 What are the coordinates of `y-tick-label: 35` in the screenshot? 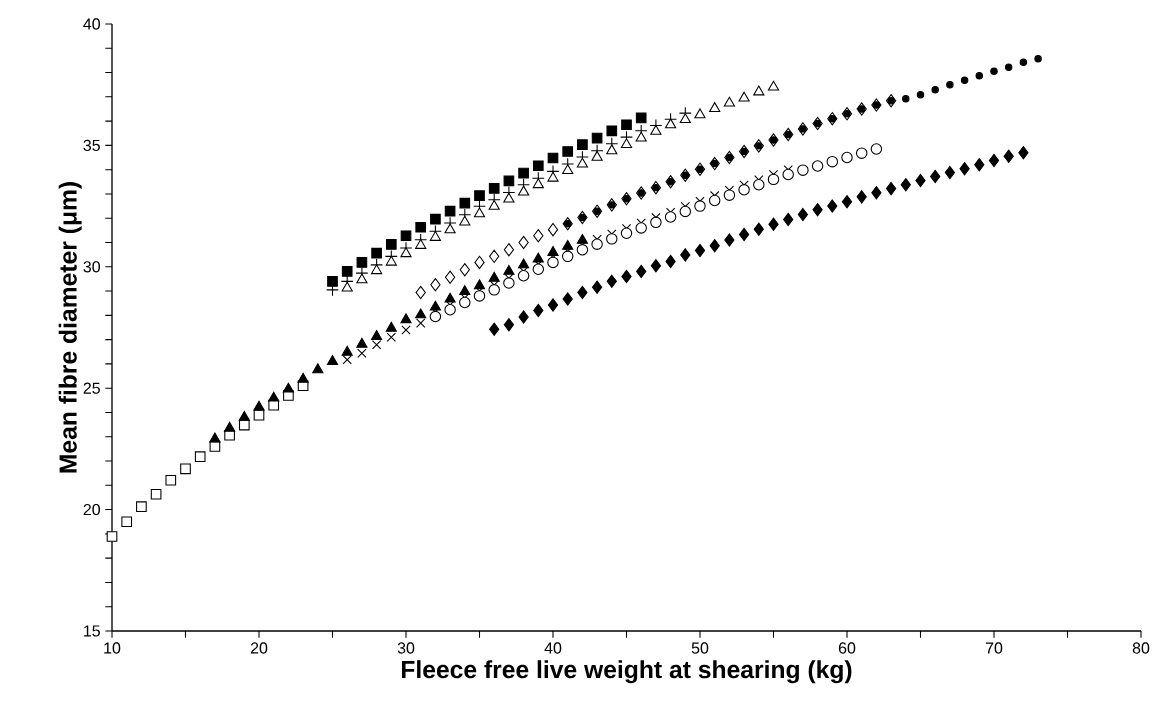 It's located at (91, 145).